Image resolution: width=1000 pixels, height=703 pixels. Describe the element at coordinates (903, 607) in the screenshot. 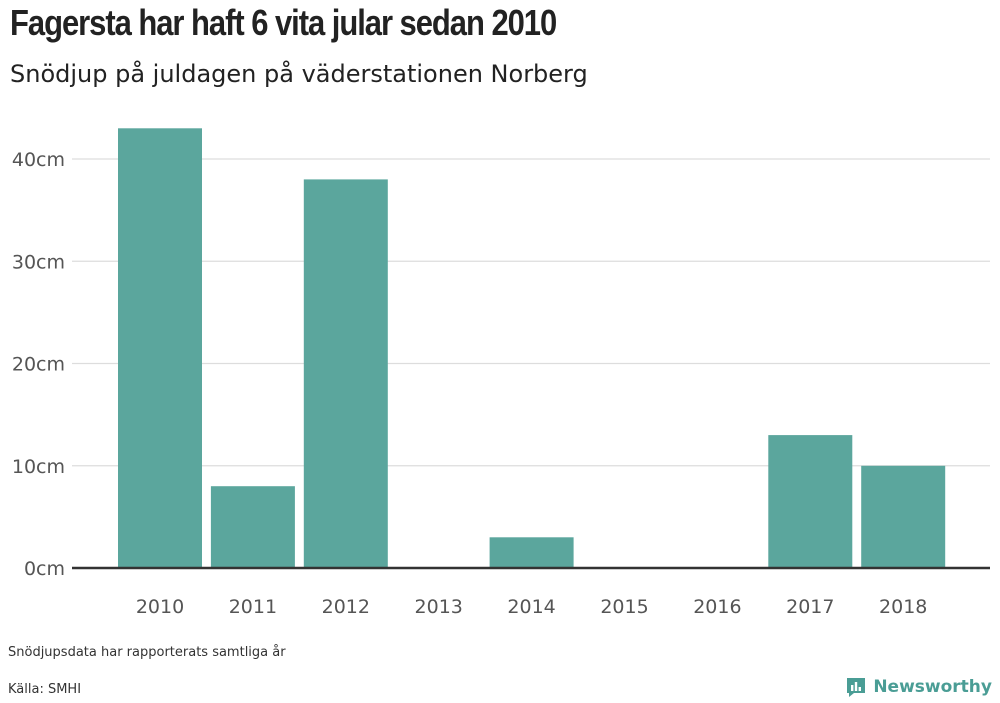

I see `x-tick-label: 2018` at that location.